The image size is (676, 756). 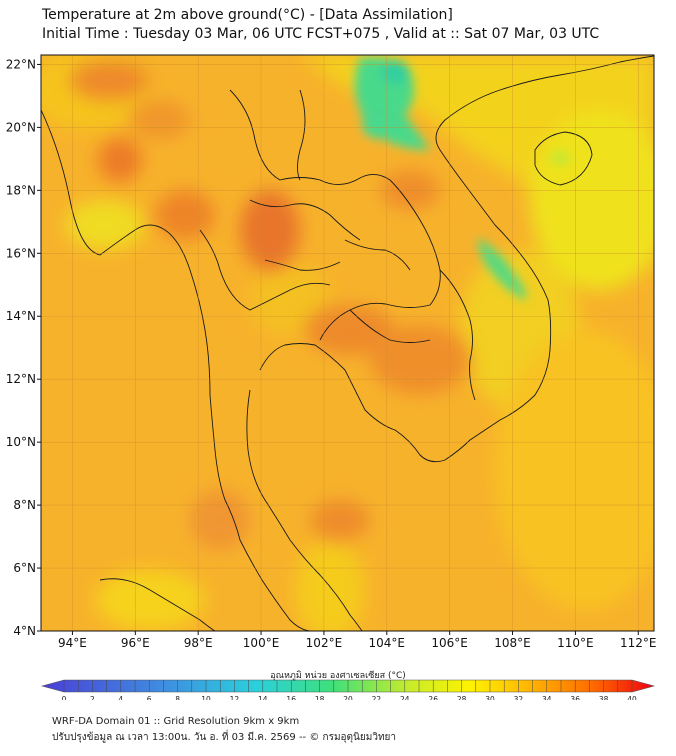 I want to click on colorbar-label: 8, so click(x=177, y=697).